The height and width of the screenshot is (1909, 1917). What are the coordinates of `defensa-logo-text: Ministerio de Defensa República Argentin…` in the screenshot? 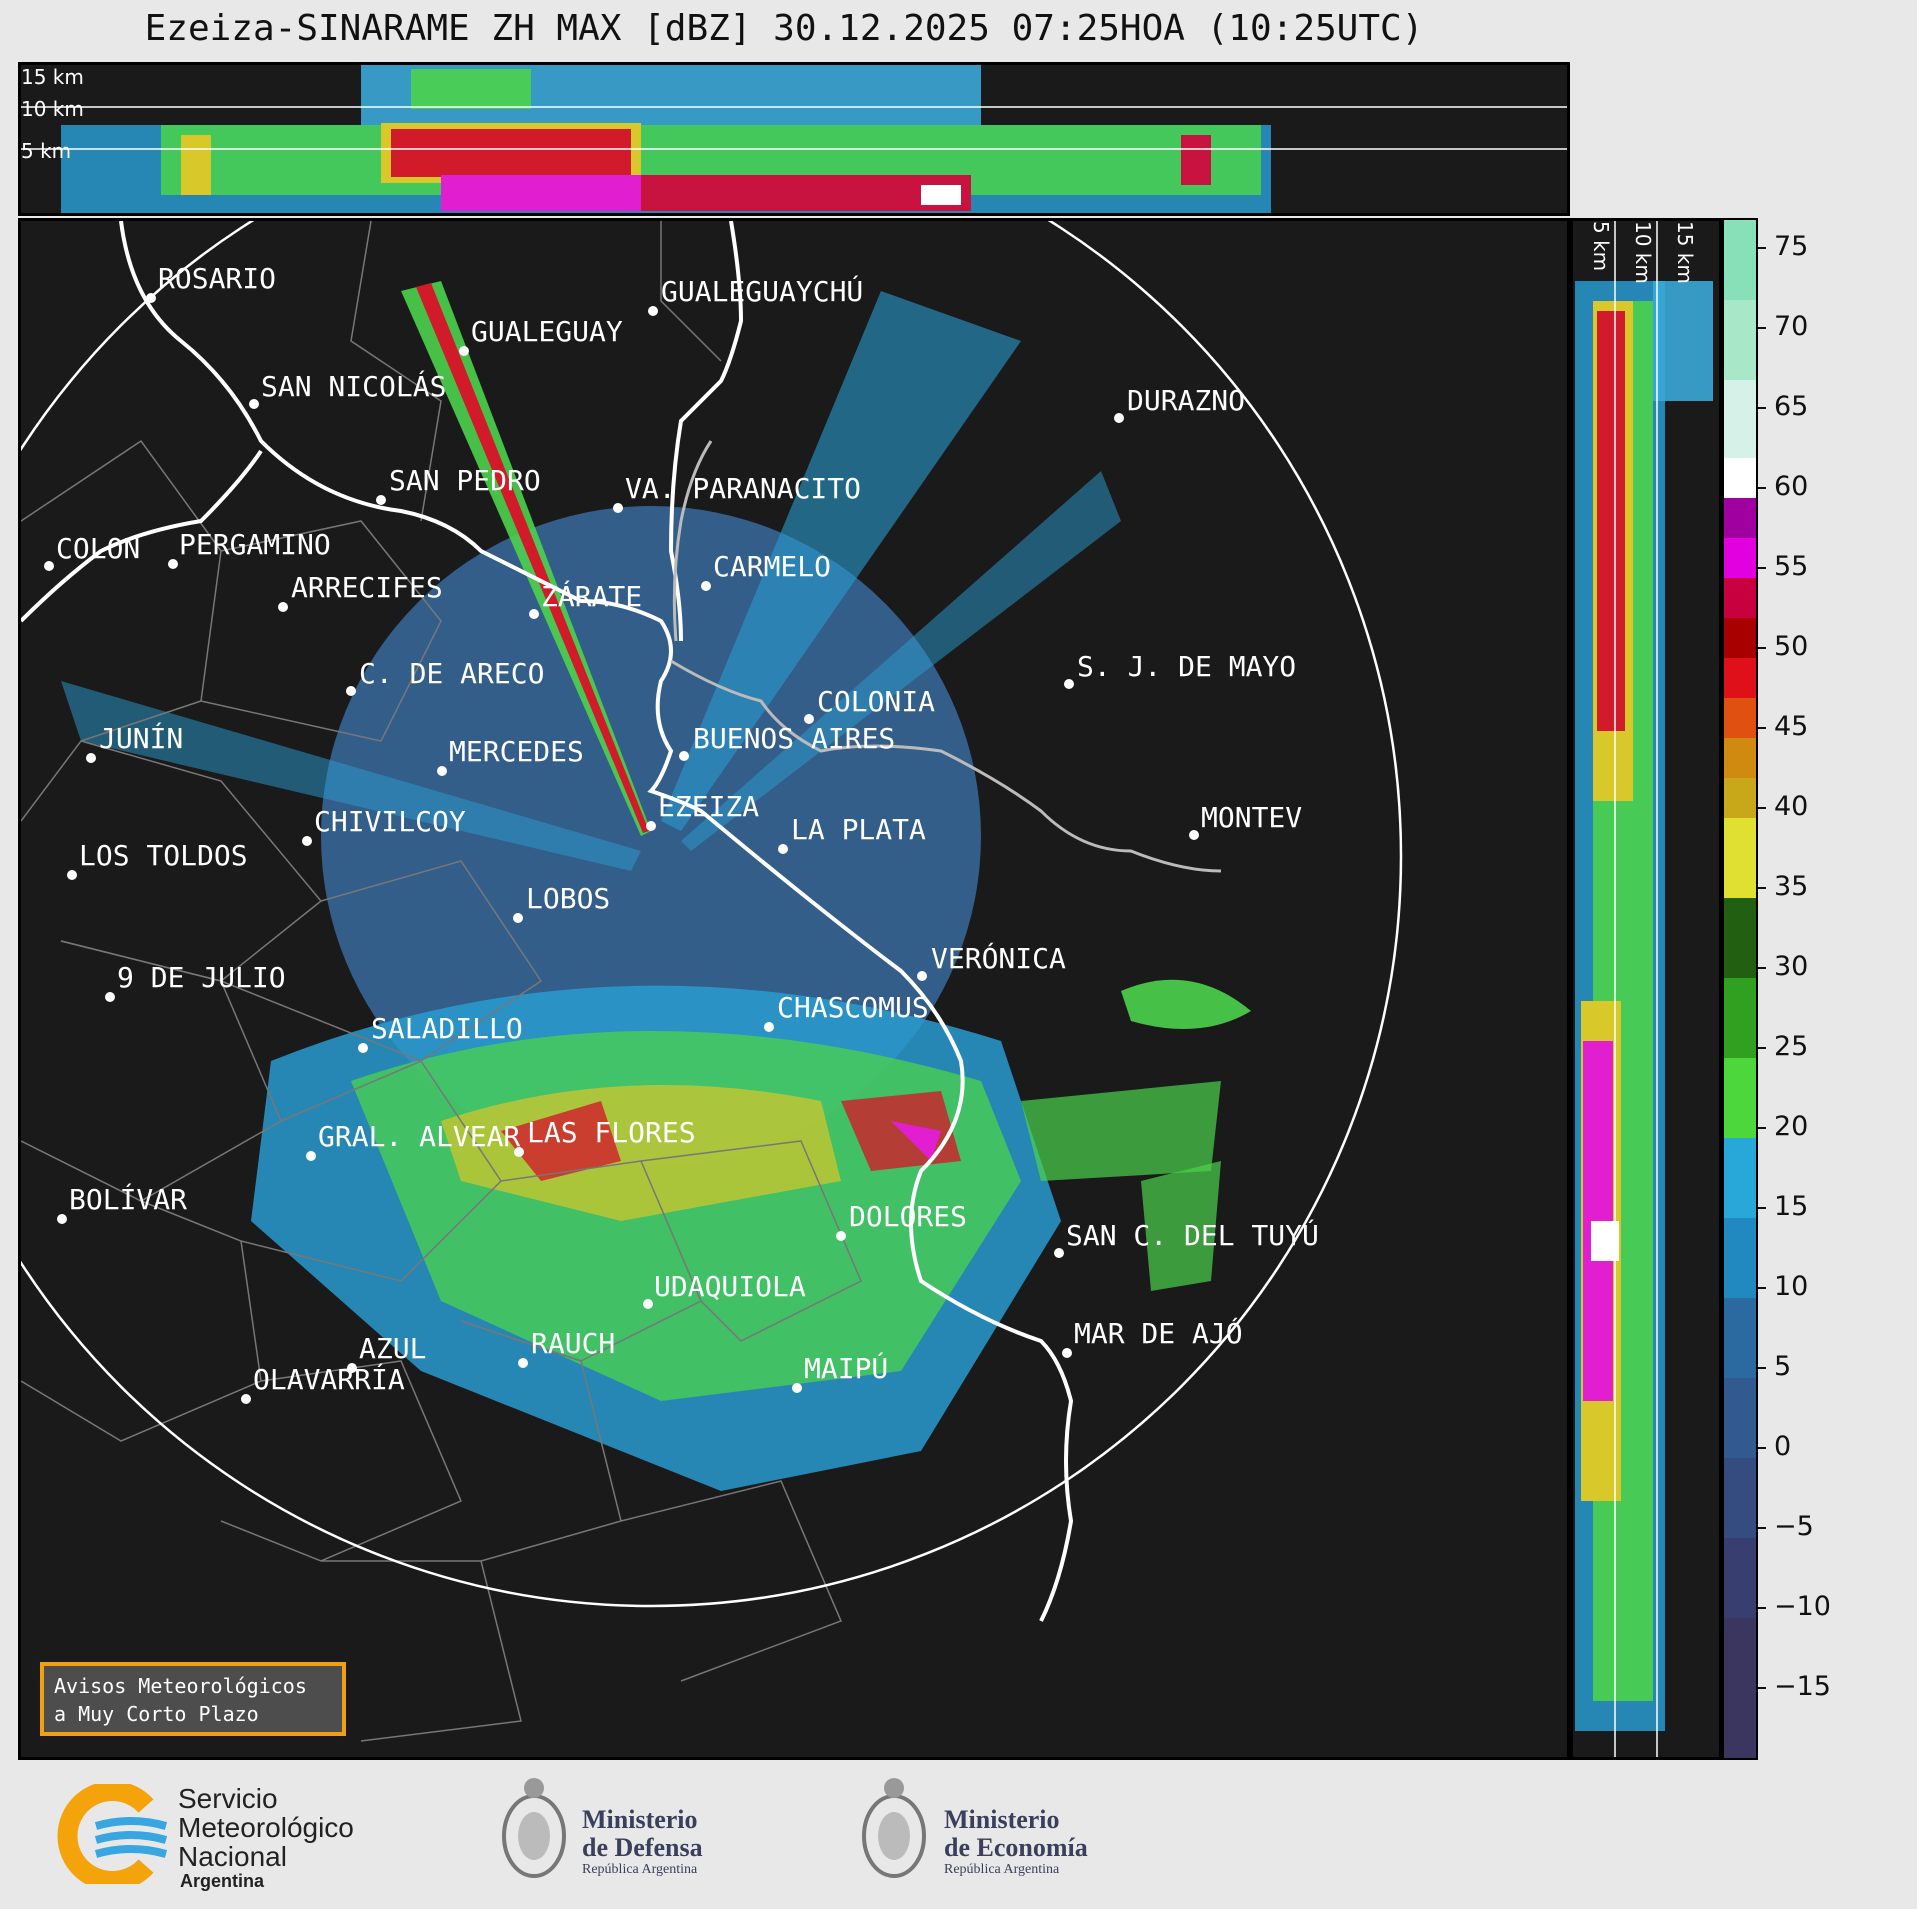 It's located at (642, 1842).